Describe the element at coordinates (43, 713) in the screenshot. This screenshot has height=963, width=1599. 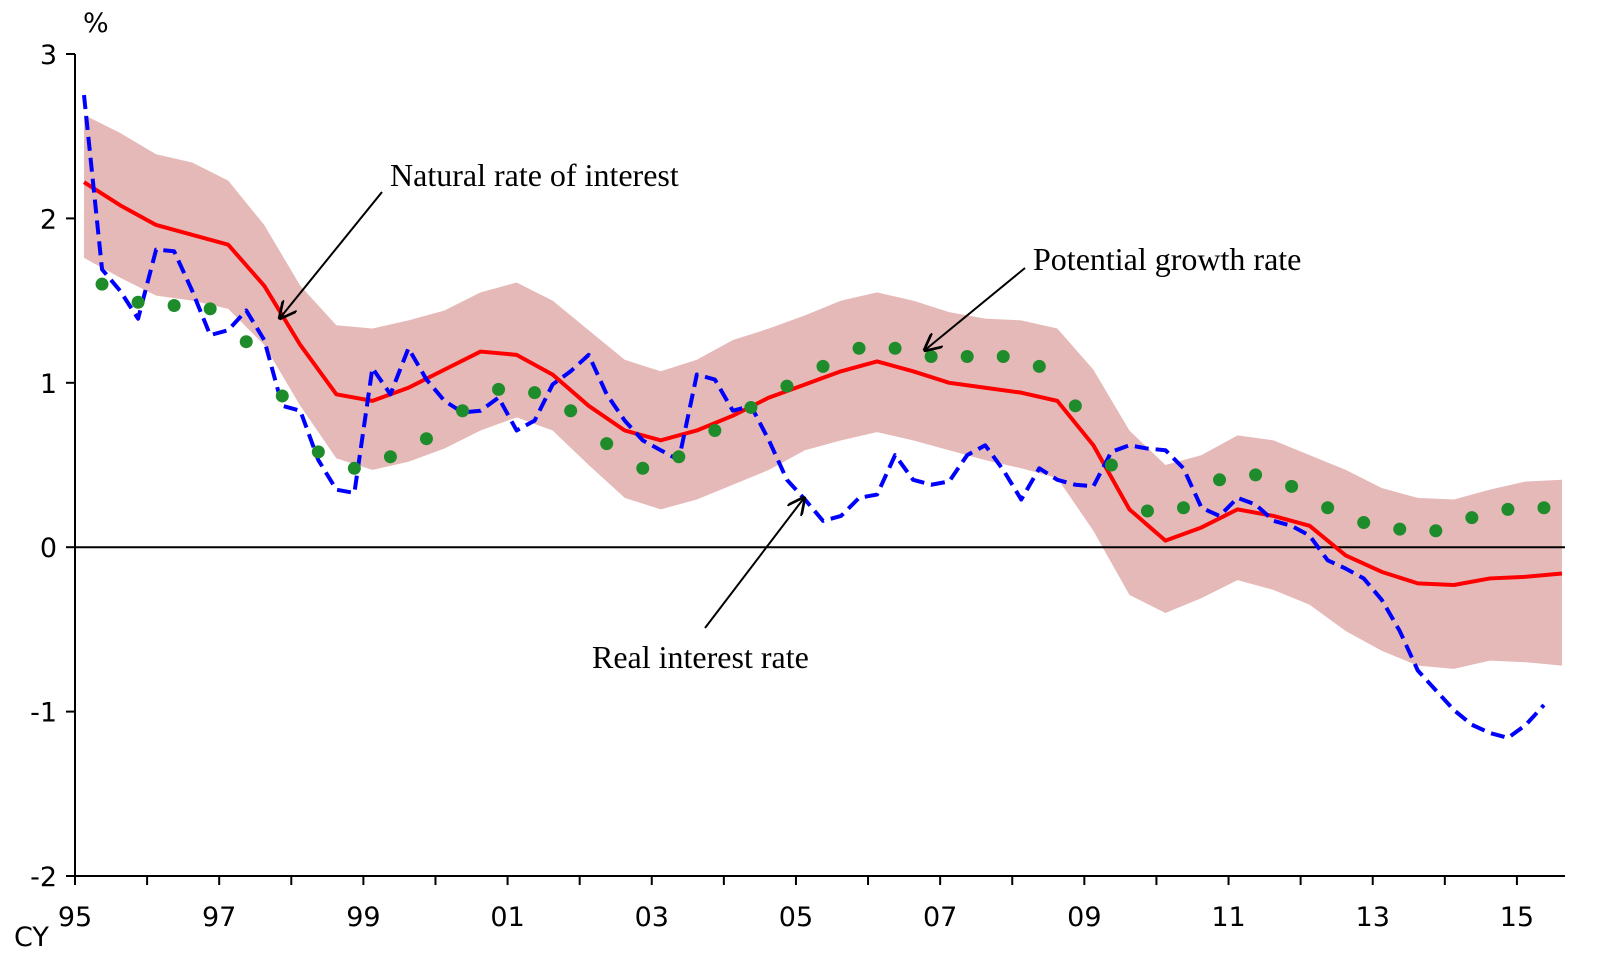
I see `y-tick-label: -1` at that location.